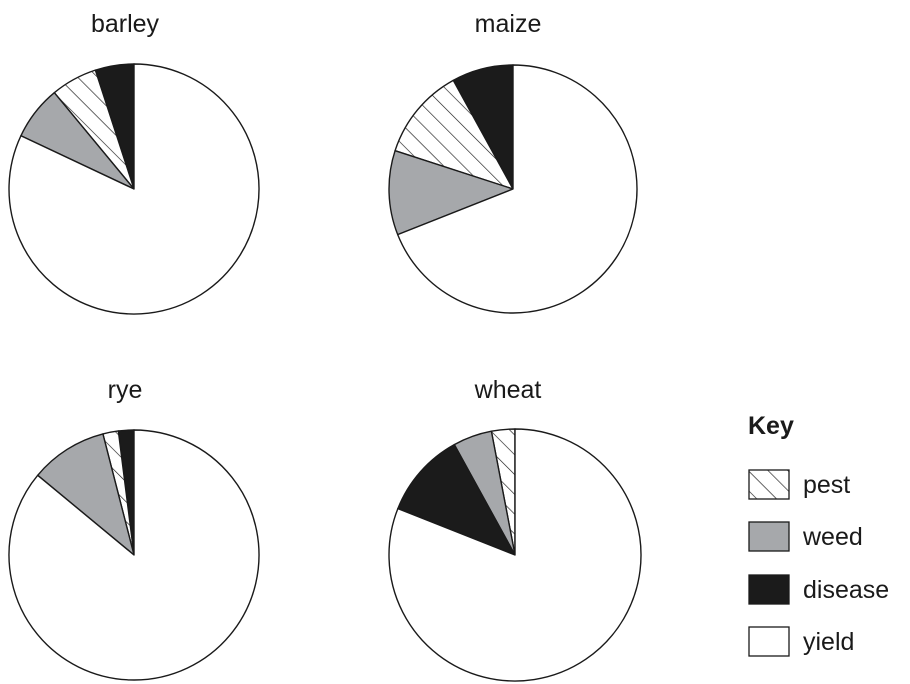 The image size is (910, 684). Describe the element at coordinates (828, 642) in the screenshot. I see `legend-label-yield: yield` at that location.